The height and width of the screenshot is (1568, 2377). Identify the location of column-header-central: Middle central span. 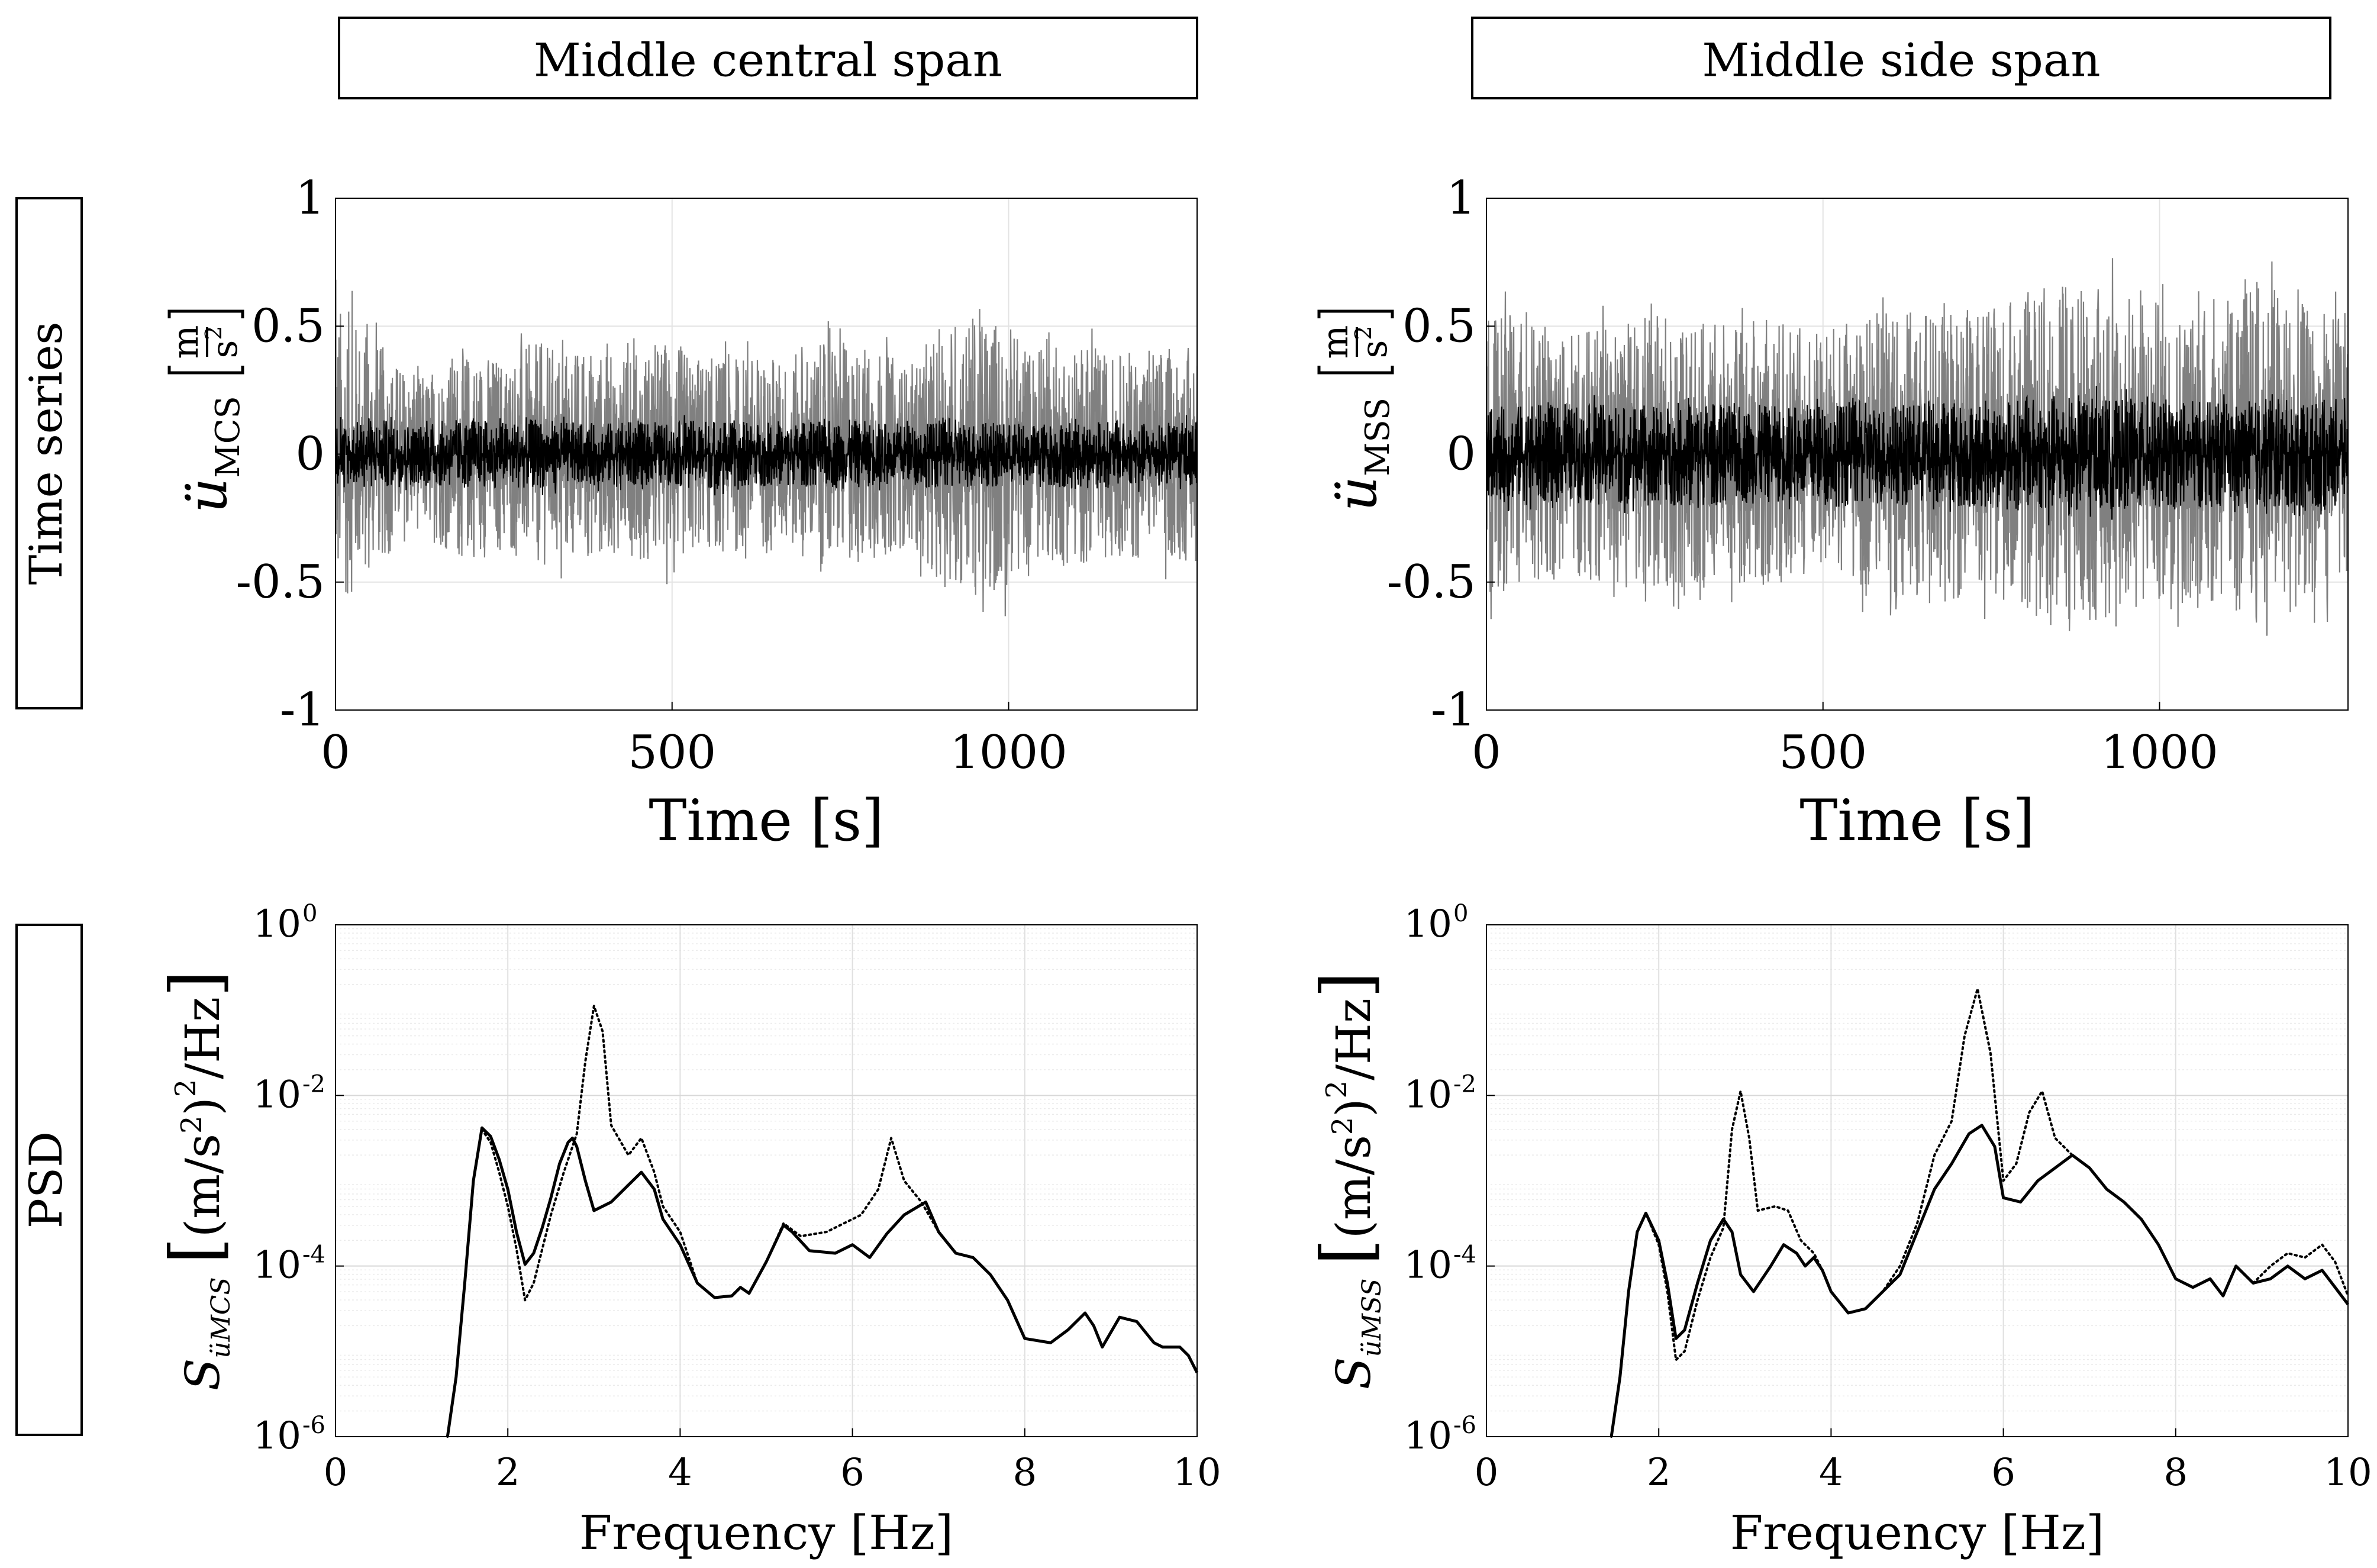
(768, 58).